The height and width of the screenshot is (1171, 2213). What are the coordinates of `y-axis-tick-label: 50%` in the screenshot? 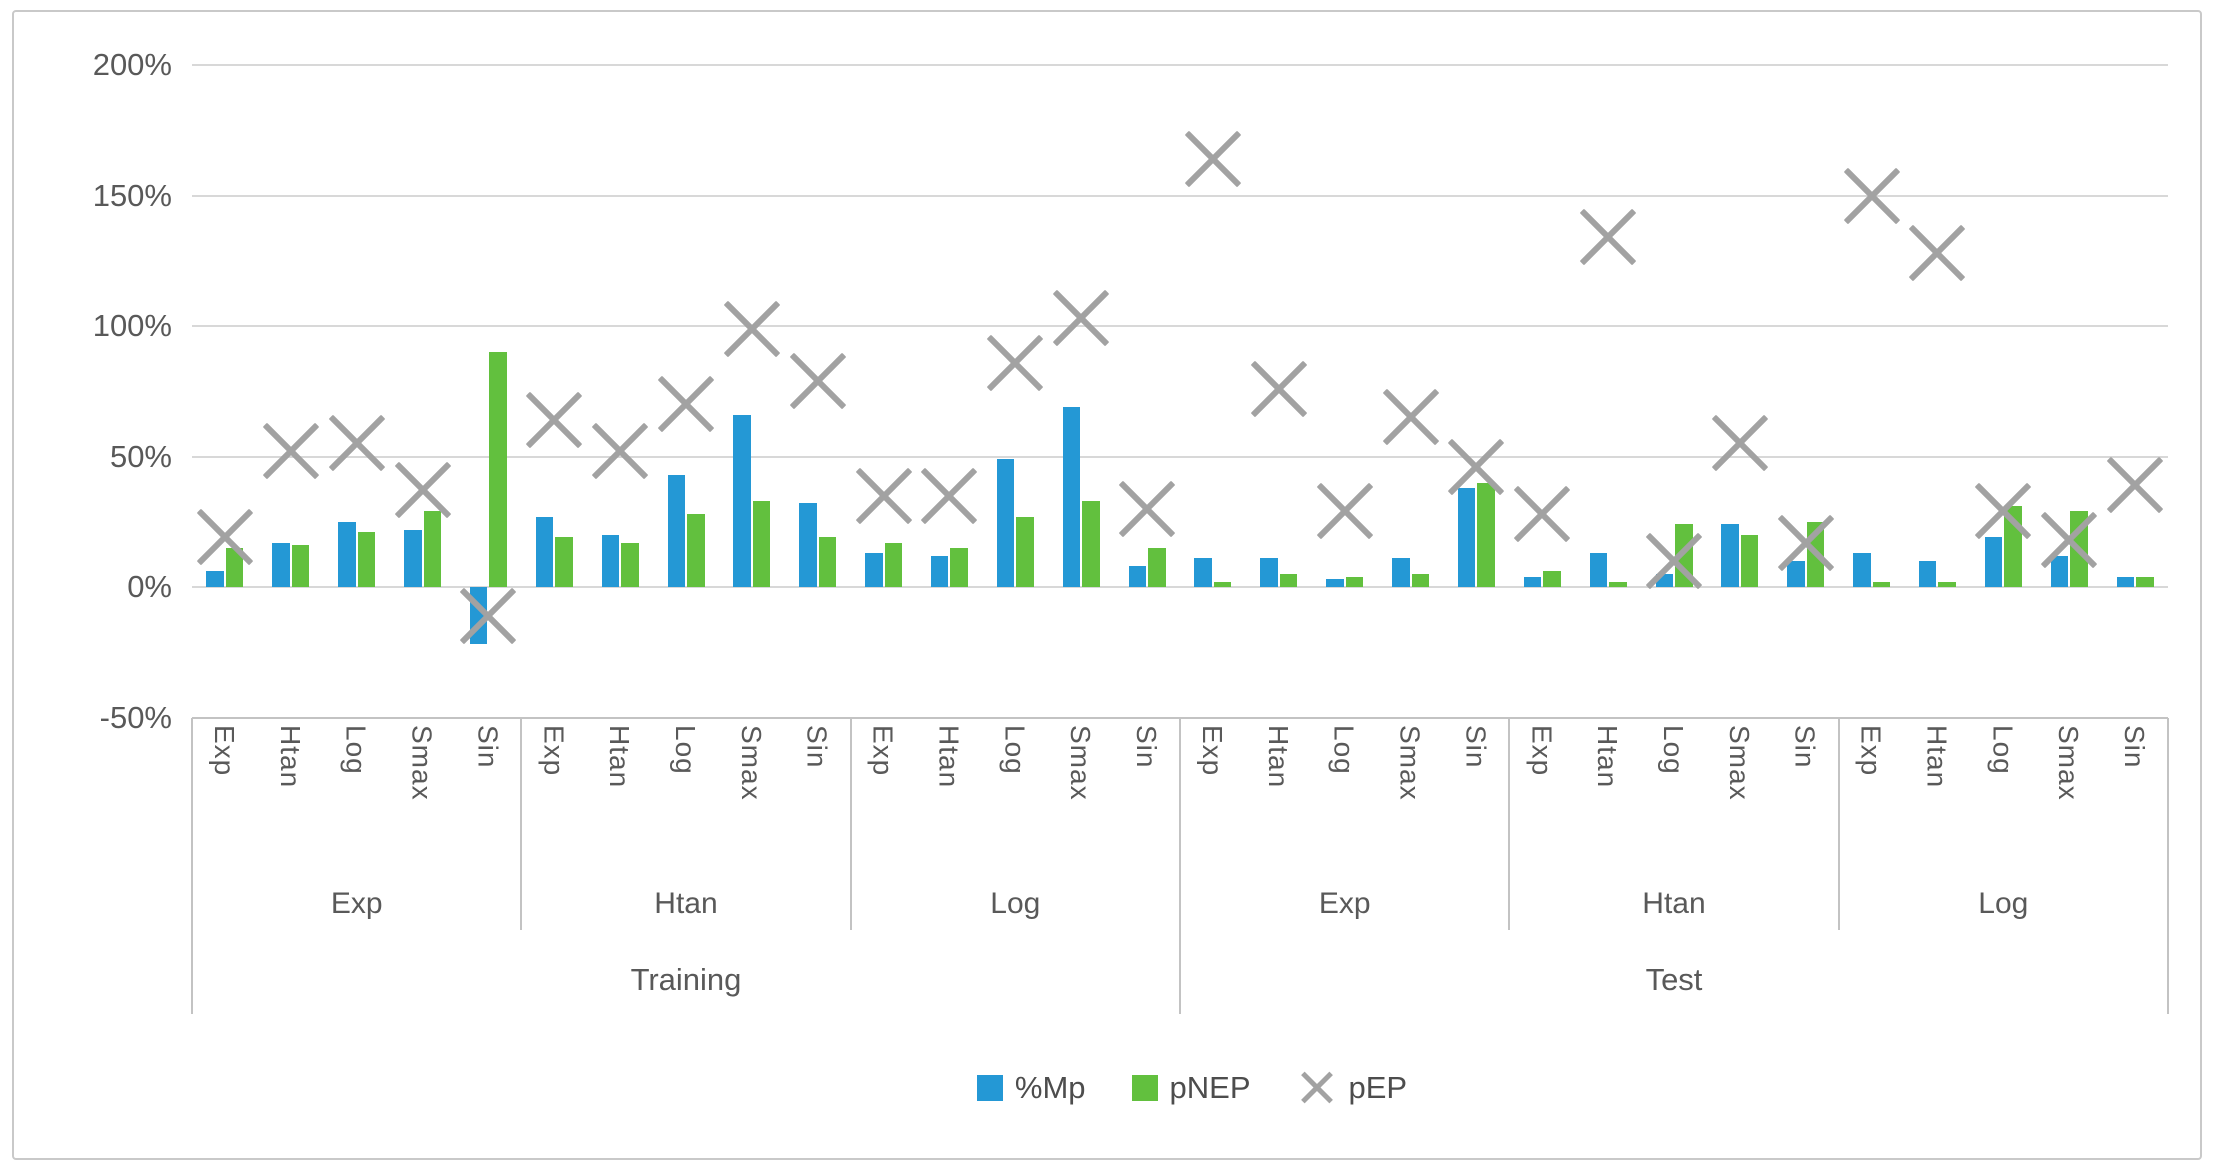 It's located at (140, 456).